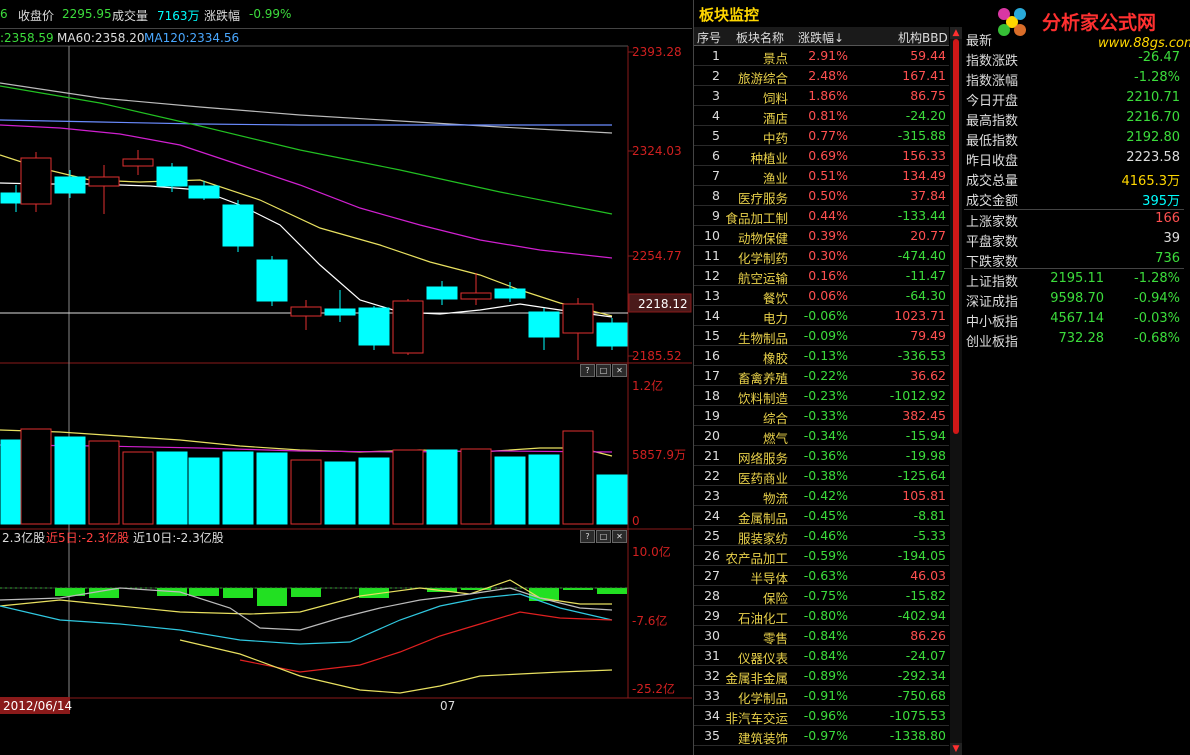 The width and height of the screenshot is (1190, 755). Describe the element at coordinates (956, 33) in the screenshot. I see `scroll-up-arrow-icon: ▲` at that location.